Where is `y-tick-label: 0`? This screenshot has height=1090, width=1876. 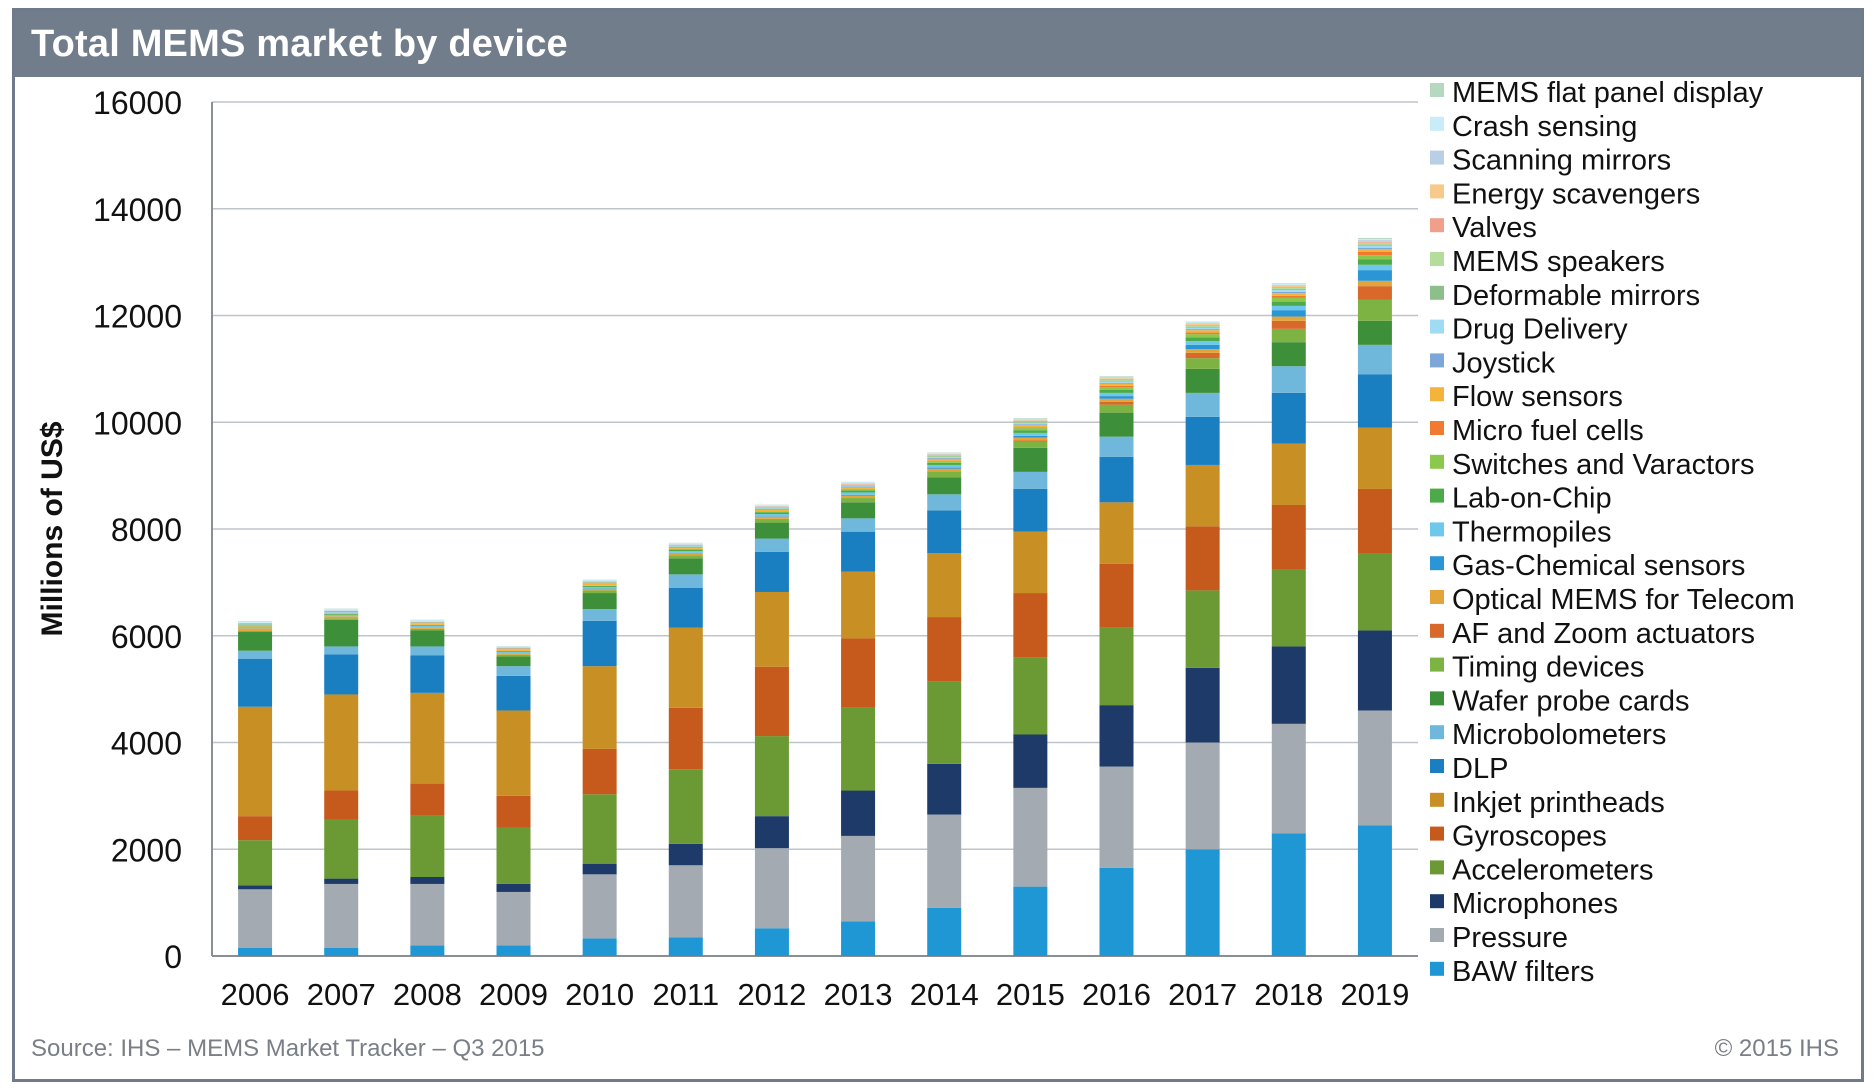
y-tick-label: 0 is located at coordinates (173, 957).